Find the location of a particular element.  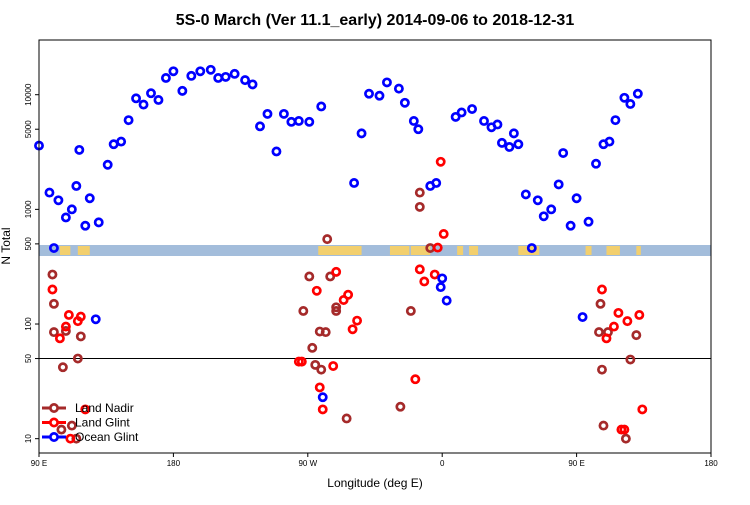

y-axis-label: N Total is located at coordinates (6, 245).